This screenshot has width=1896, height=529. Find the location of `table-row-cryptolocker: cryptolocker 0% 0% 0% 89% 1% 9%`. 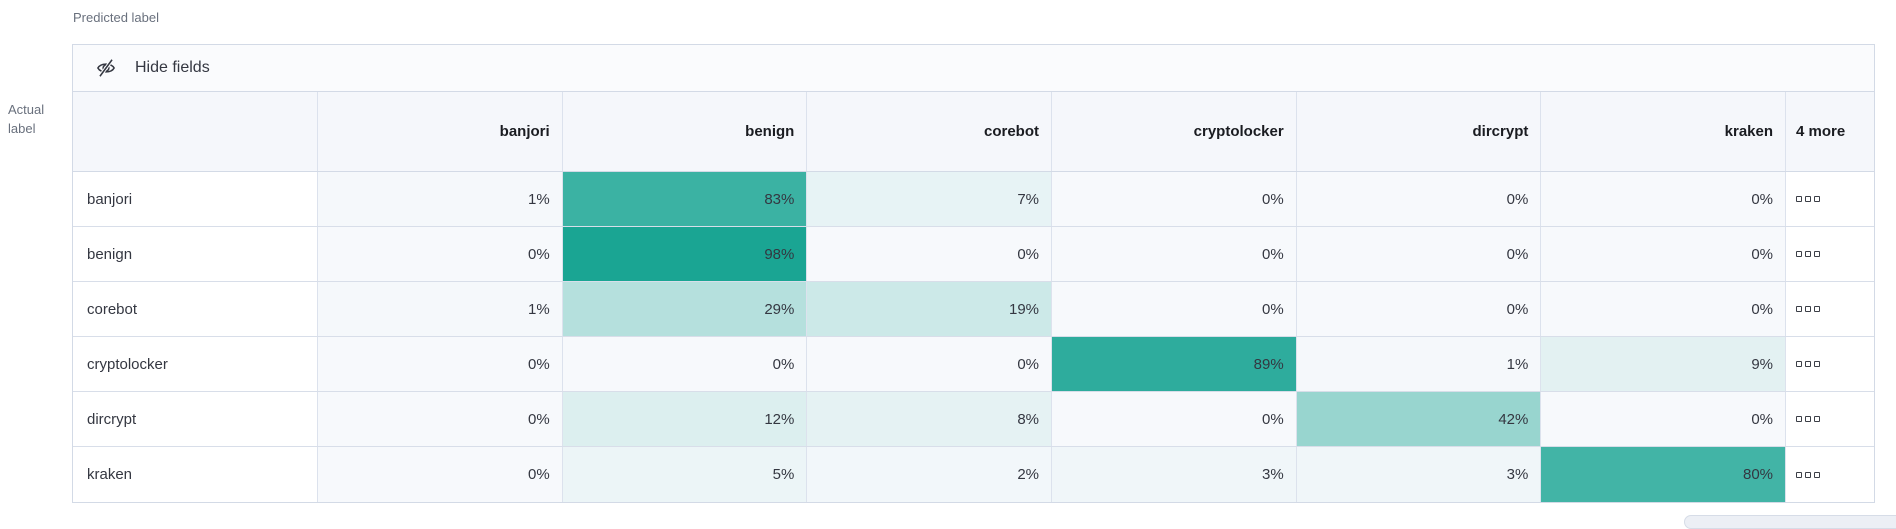

table-row-cryptolocker: cryptolocker 0% 0% 0% 89% 1% 9% is located at coordinates (974, 364).